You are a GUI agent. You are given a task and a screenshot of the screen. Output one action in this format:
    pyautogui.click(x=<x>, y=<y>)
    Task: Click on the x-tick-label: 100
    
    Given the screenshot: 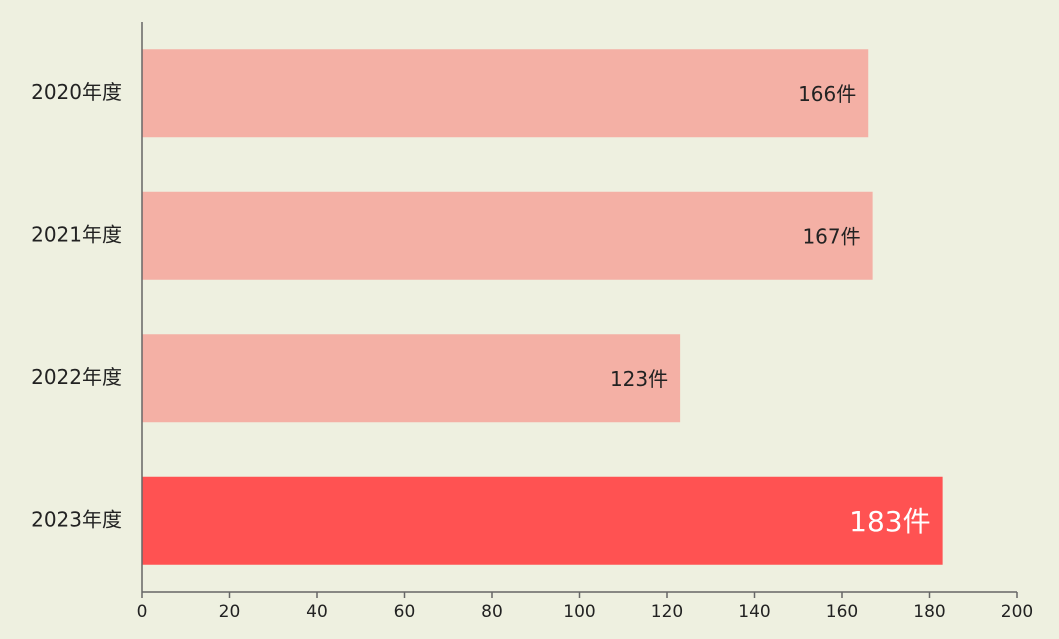 What is the action you would take?
    pyautogui.click(x=579, y=612)
    